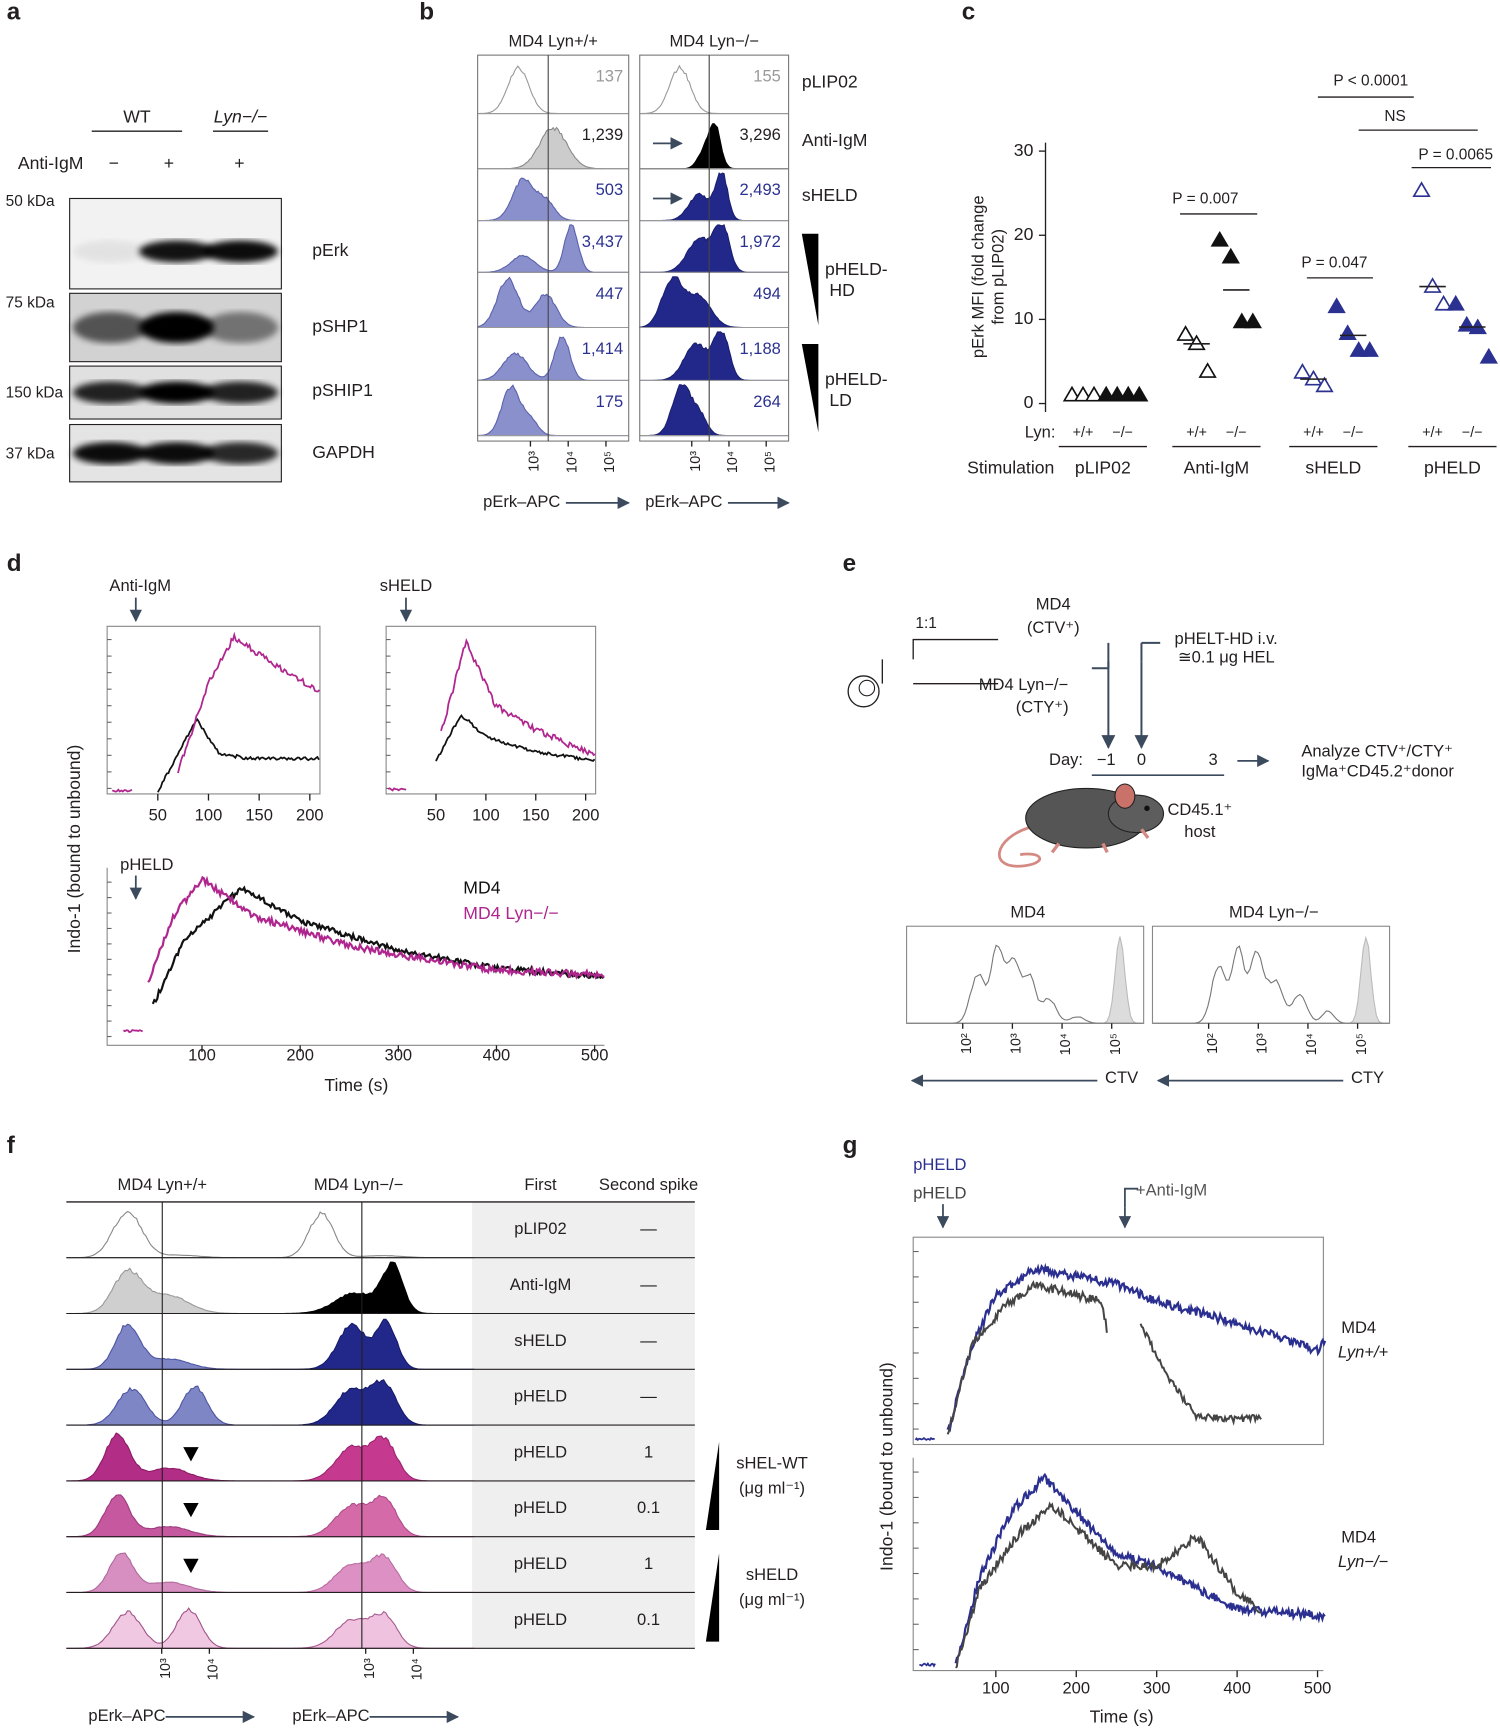 This screenshot has height=1729, width=1500. I want to click on spike-marker, so click(191, 1566).